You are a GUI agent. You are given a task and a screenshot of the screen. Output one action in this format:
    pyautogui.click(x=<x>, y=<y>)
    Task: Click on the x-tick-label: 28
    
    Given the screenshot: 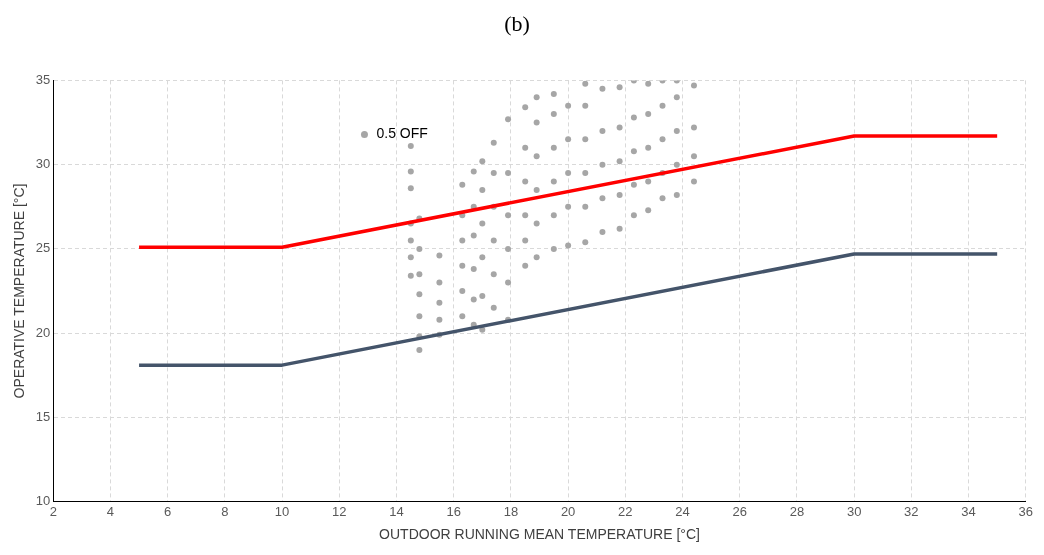 What is the action you would take?
    pyautogui.click(x=797, y=511)
    